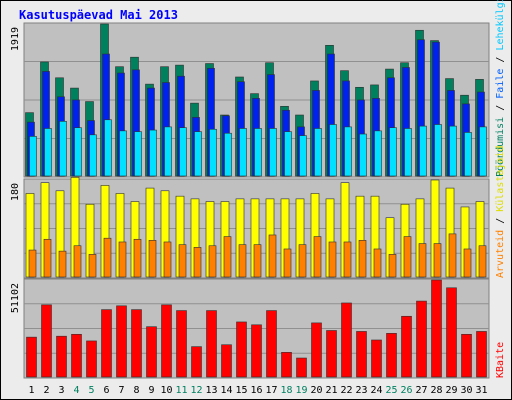 The image size is (512, 400). I want to click on x-tick-label: 31, so click(481, 390).